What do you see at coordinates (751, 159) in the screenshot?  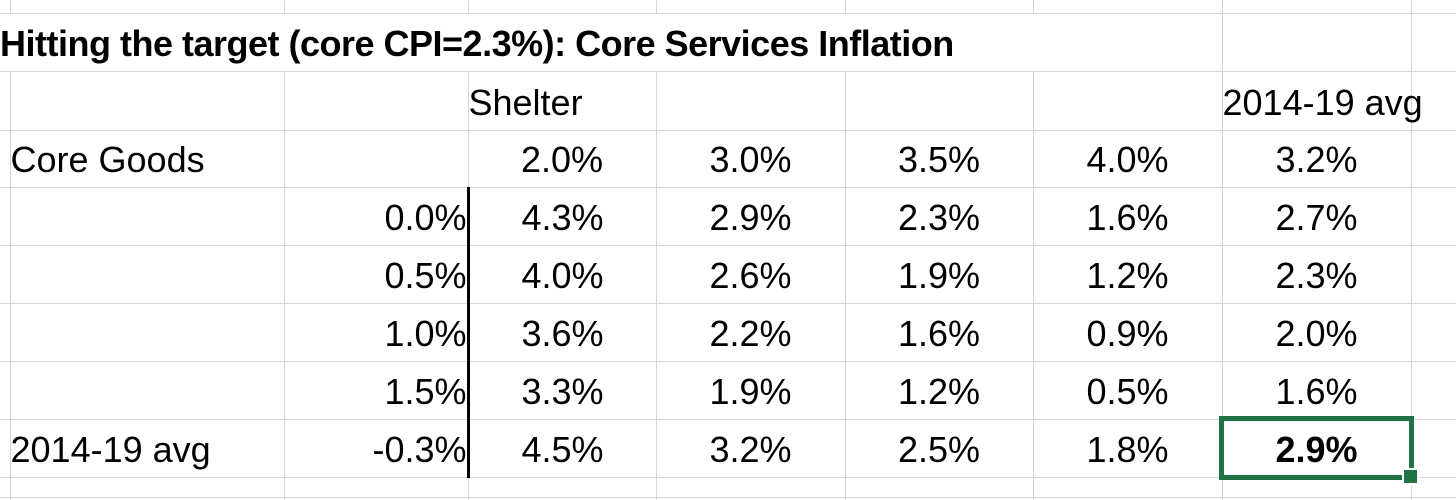 I see `shelter-rate-header-cell: 3.0%` at bounding box center [751, 159].